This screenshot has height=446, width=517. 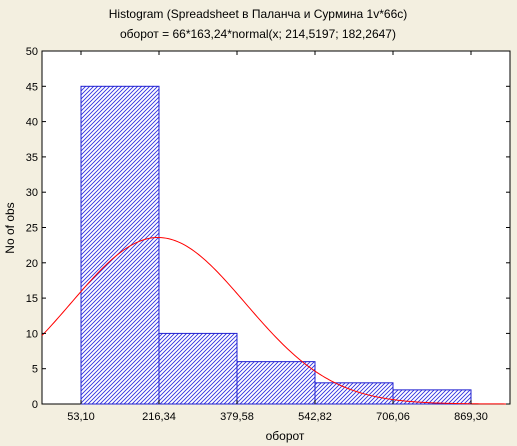 I want to click on y-tick-label: 10, so click(x=32, y=334).